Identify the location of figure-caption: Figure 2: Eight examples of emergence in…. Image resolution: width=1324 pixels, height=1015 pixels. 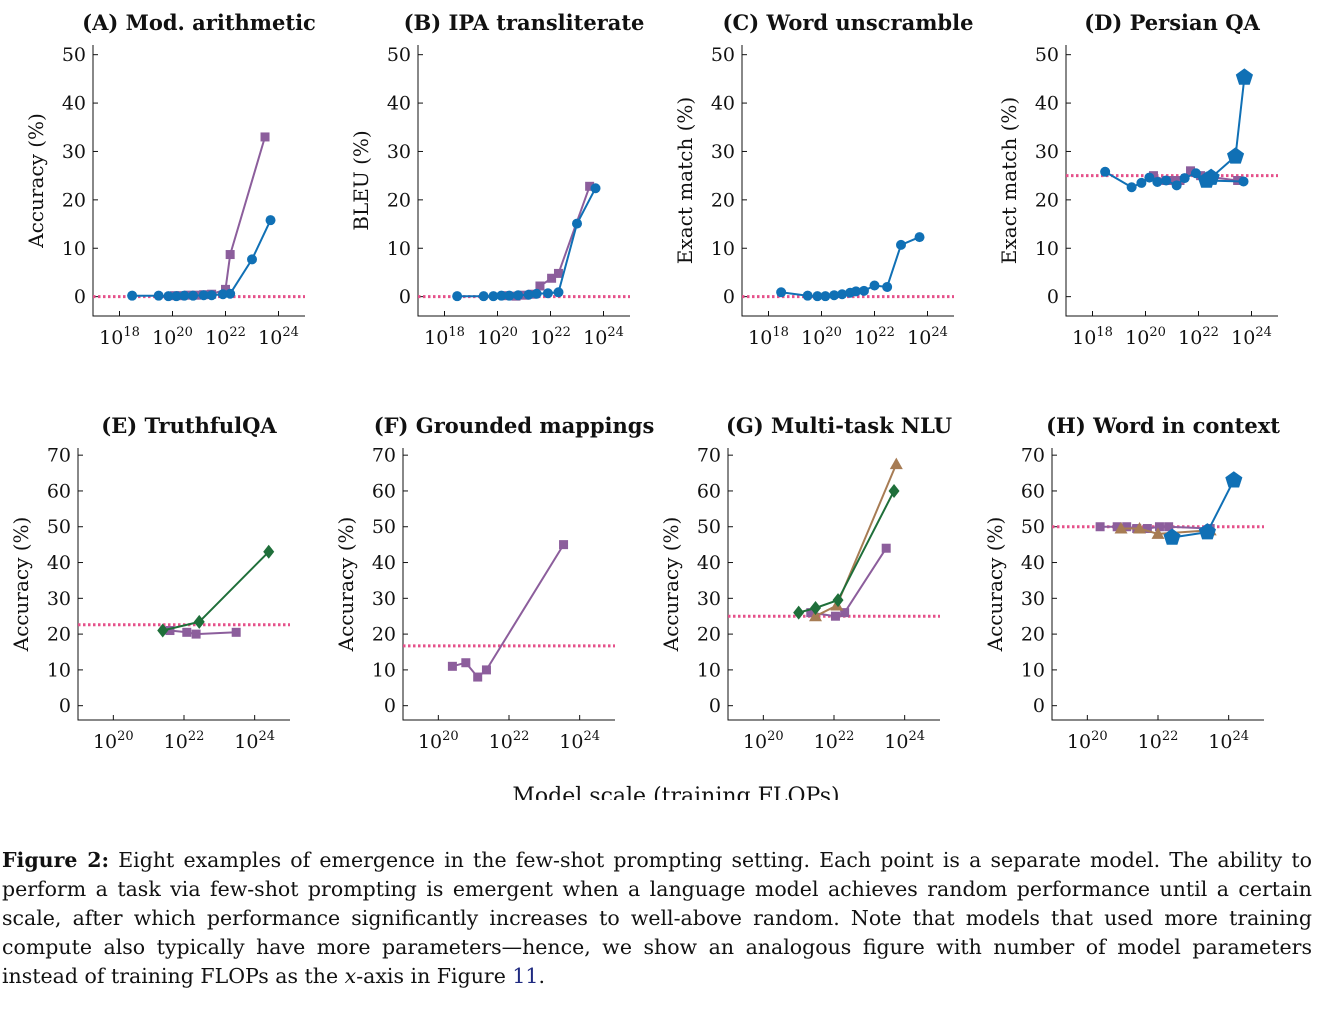
(657, 918).